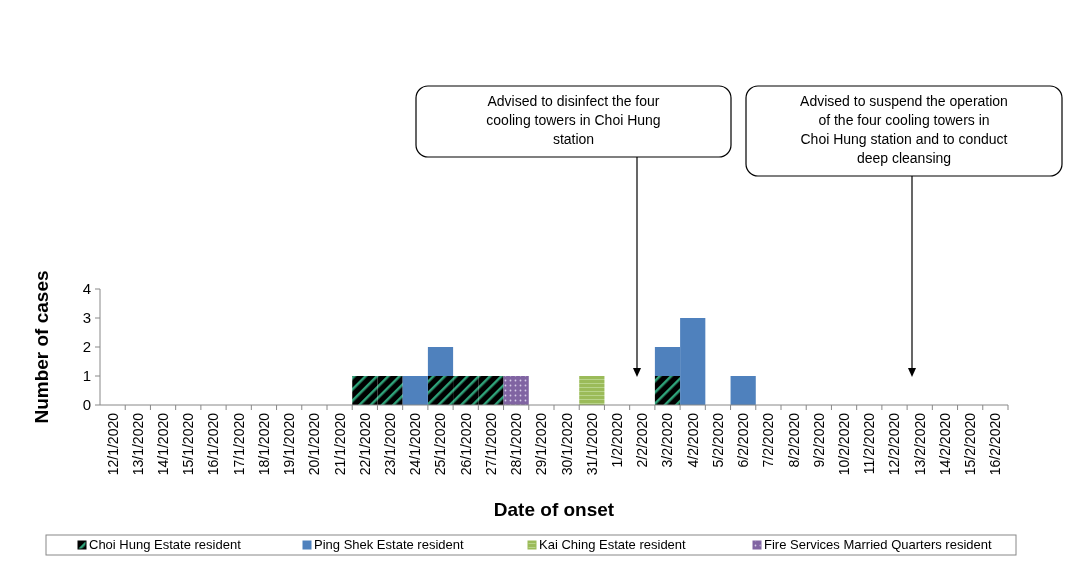 The height and width of the screenshot is (567, 1076). Describe the element at coordinates (616, 440) in the screenshot. I see `x-tick-label: 1/2/2020` at that location.